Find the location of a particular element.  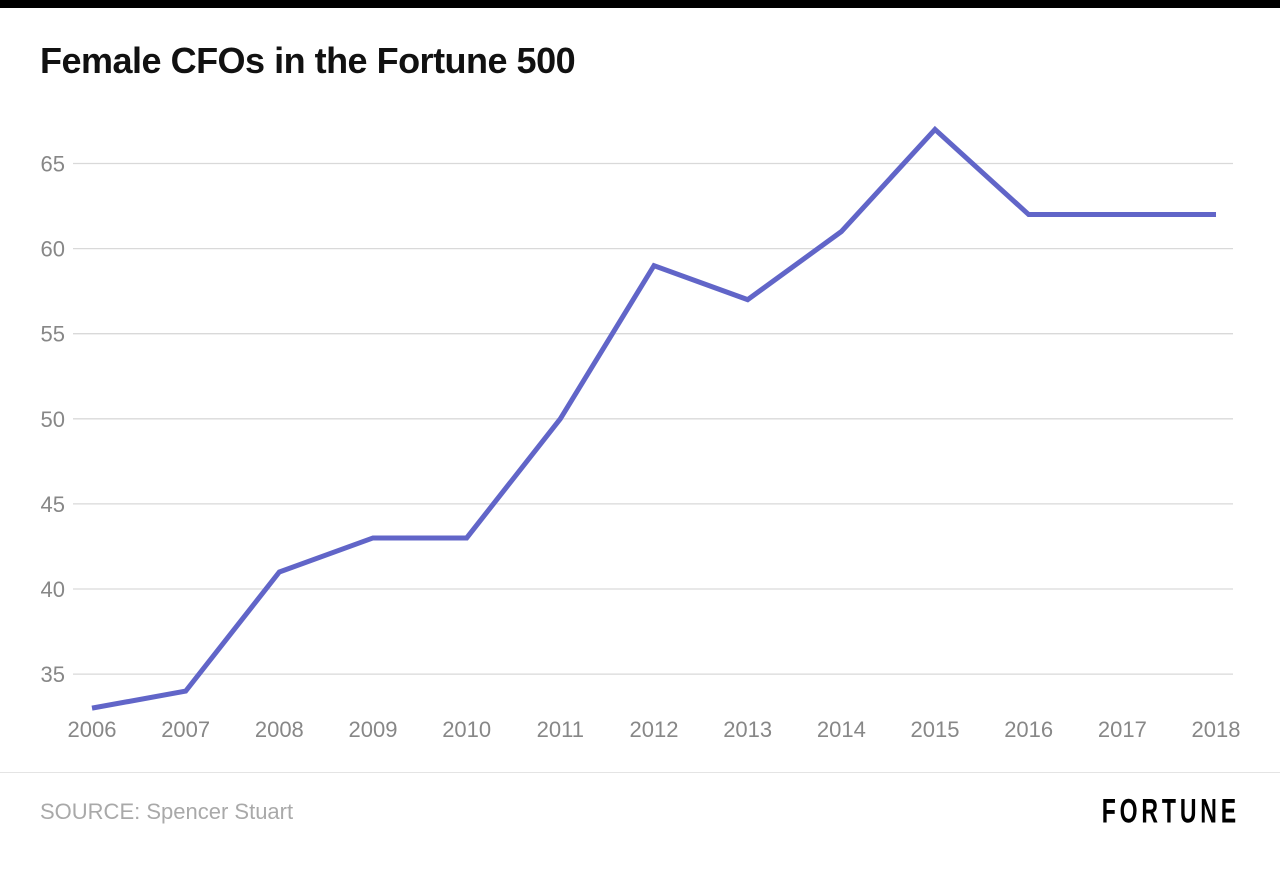

y-tick-label: 50 is located at coordinates (53, 419).